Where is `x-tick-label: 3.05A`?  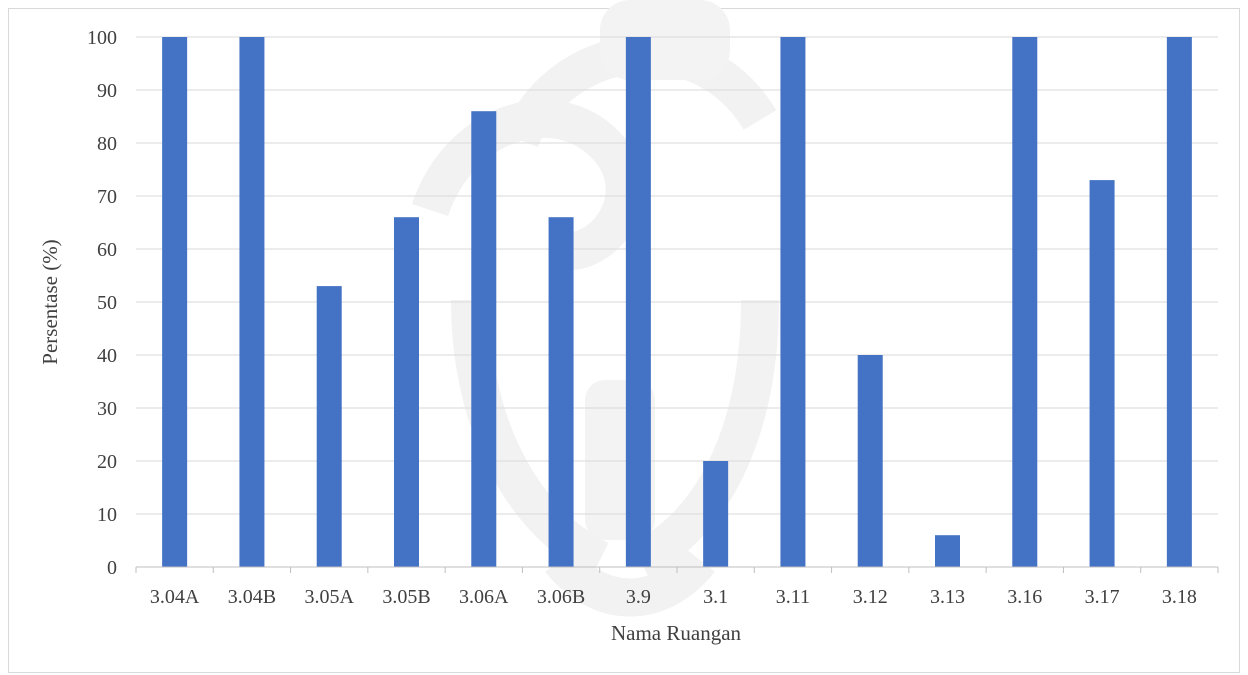 x-tick-label: 3.05A is located at coordinates (329, 597).